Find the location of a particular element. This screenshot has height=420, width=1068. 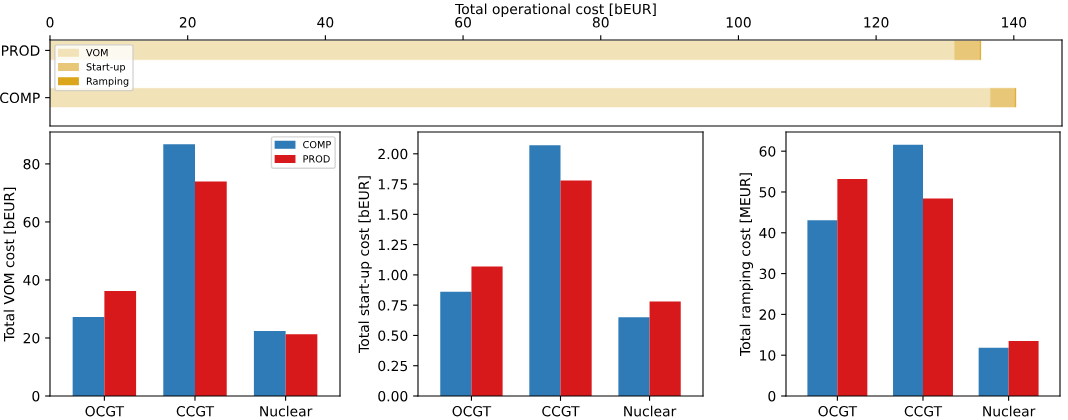

y-tick-label: 1.75 is located at coordinates (393, 184).